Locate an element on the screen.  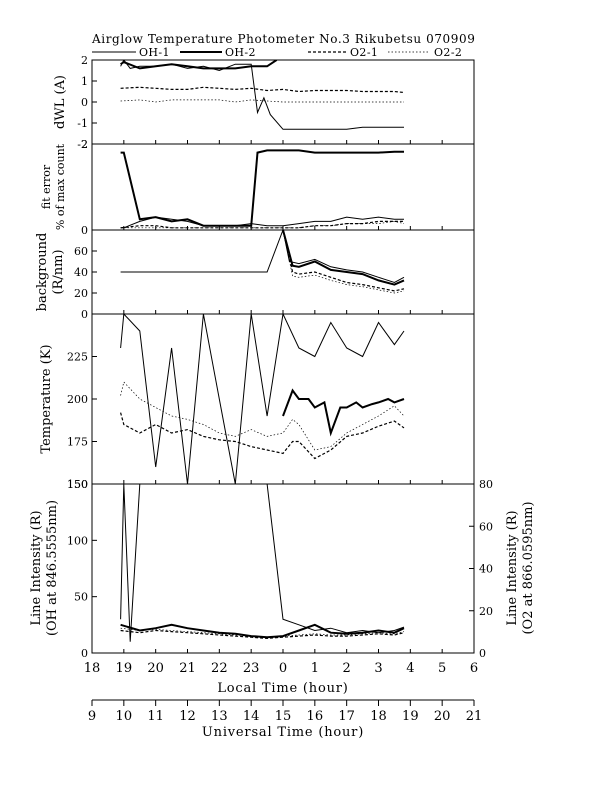
dwl-axis-label: dWL (A) is located at coordinates (60, 102).